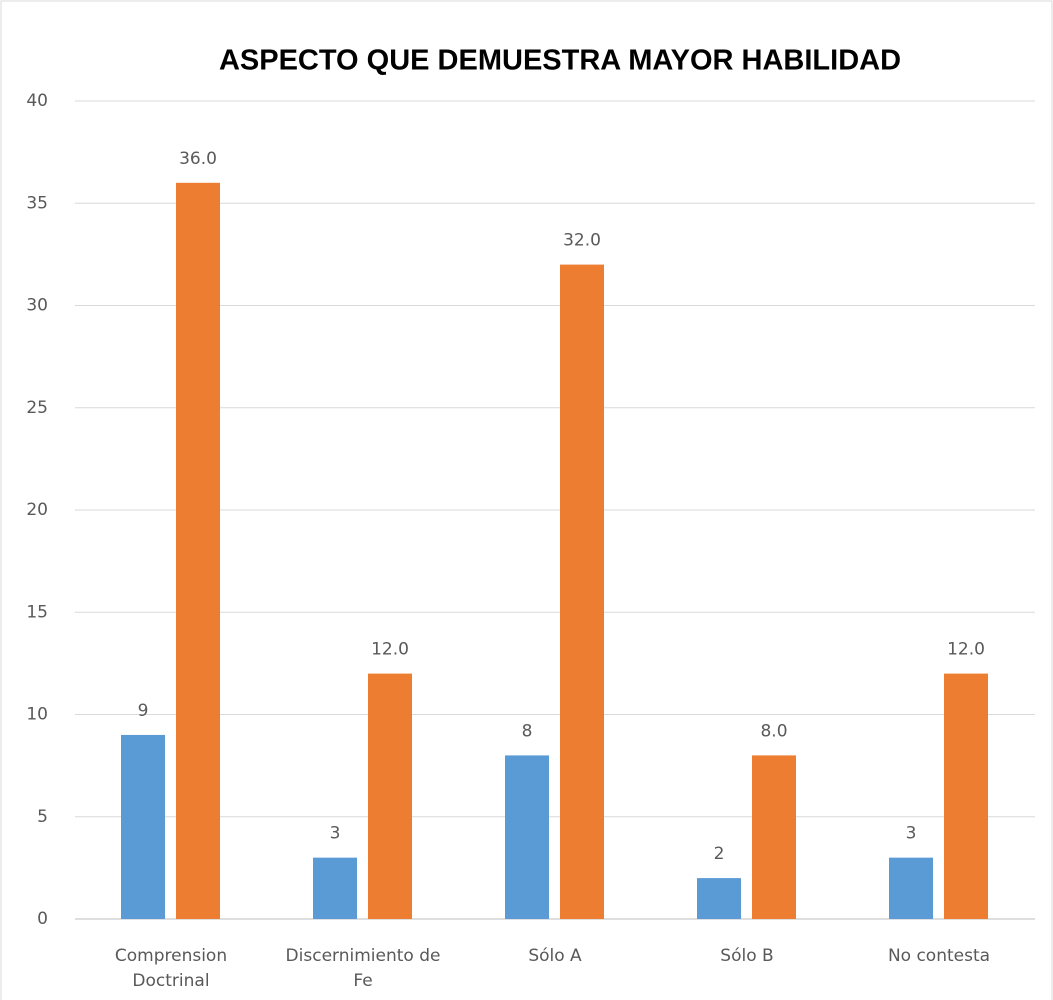 This screenshot has width=1053, height=1000. What do you see at coordinates (939, 956) in the screenshot?
I see `x-tick-label: No contesta` at bounding box center [939, 956].